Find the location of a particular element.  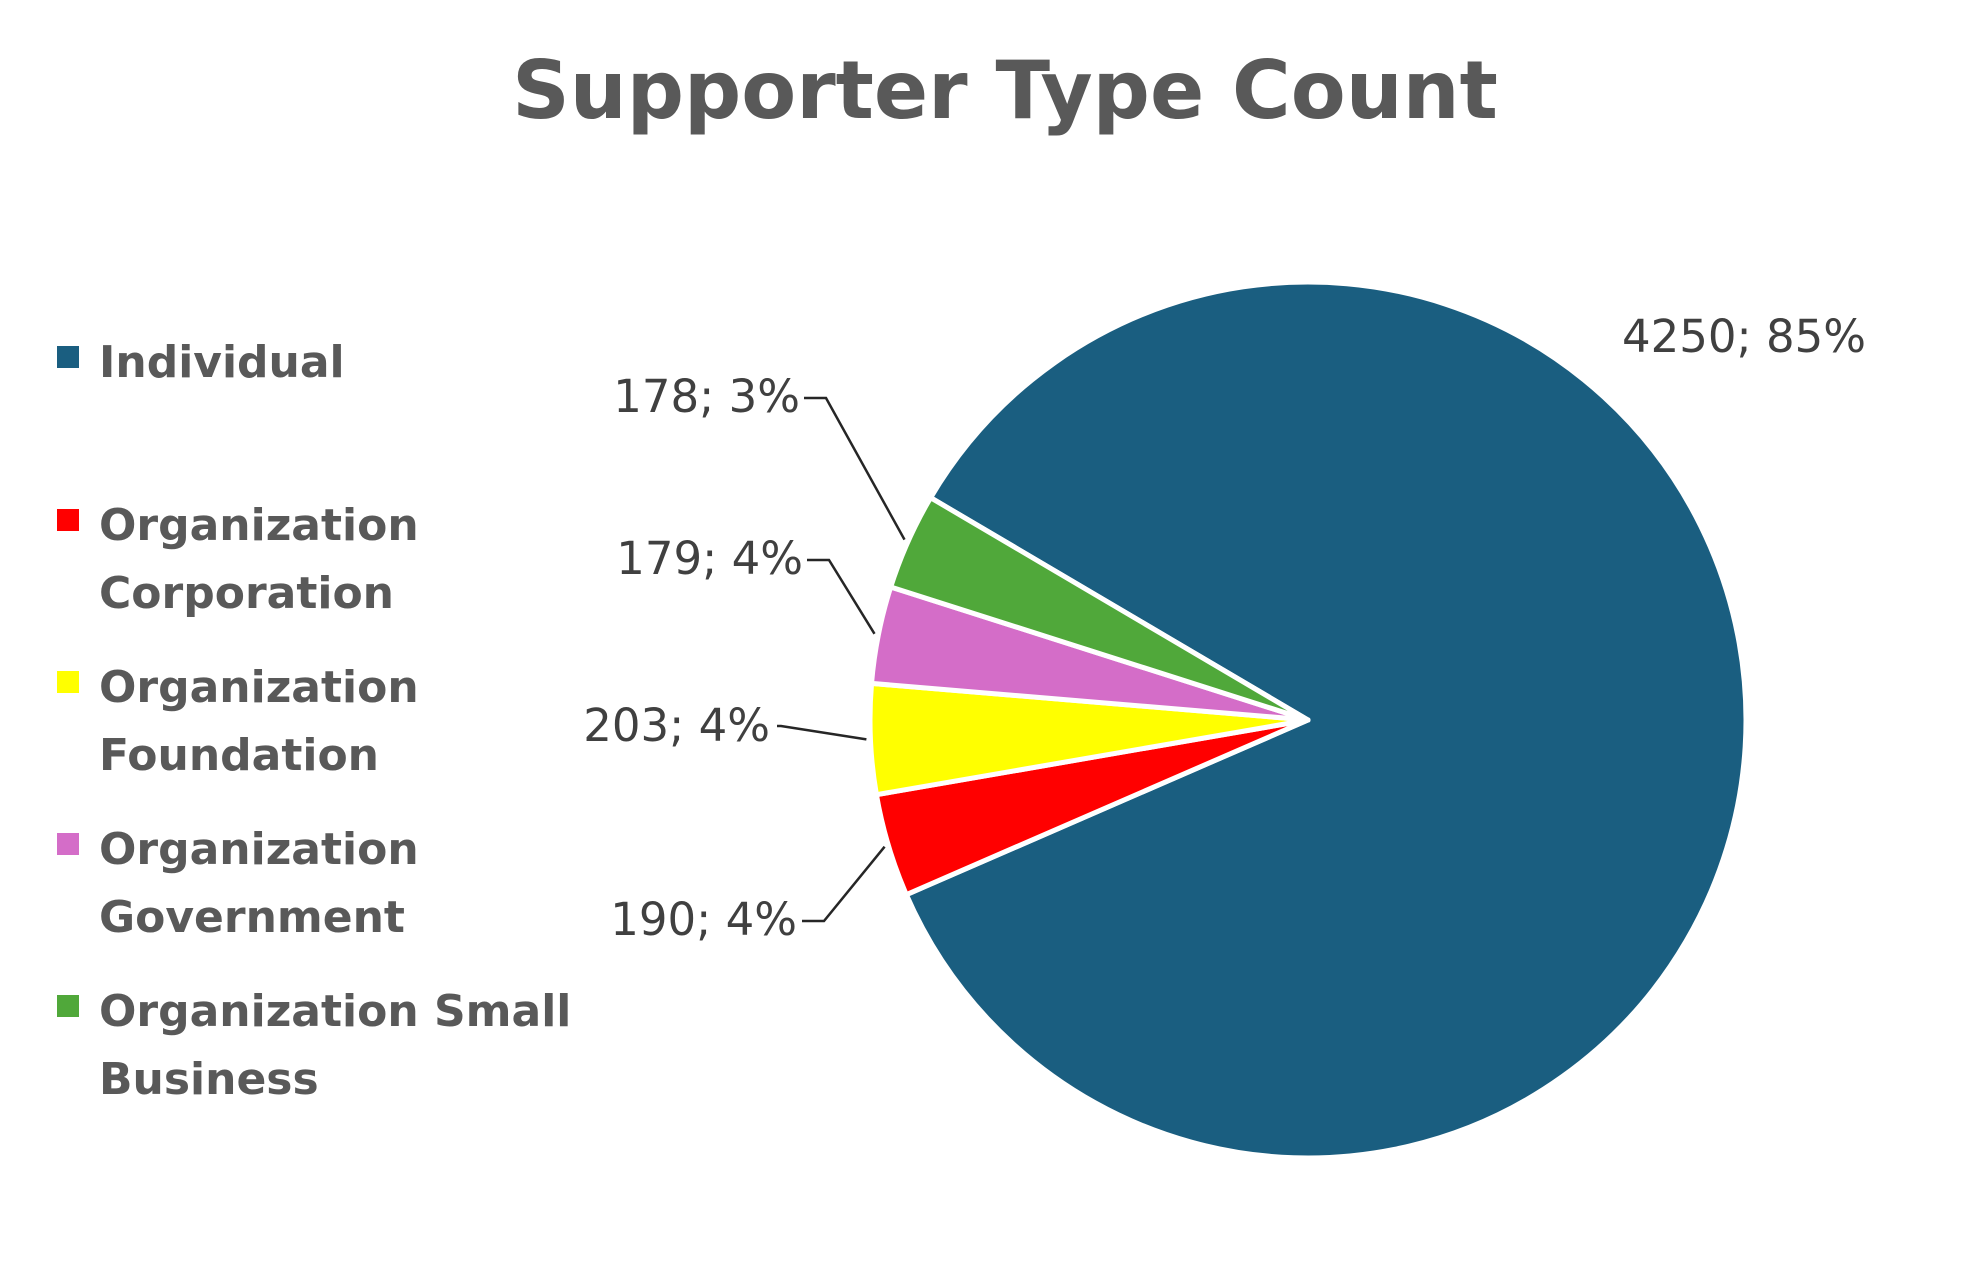

chart-title: Supporter Type Count is located at coordinates (1005, 90).